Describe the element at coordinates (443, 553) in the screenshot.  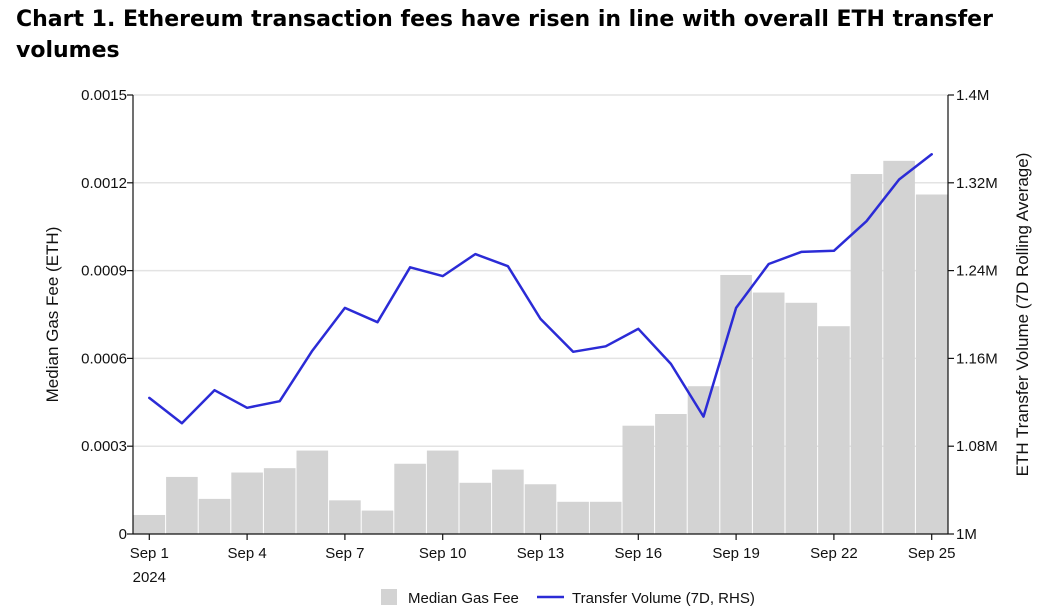
I see `x-tick-label: Sep 10` at that location.